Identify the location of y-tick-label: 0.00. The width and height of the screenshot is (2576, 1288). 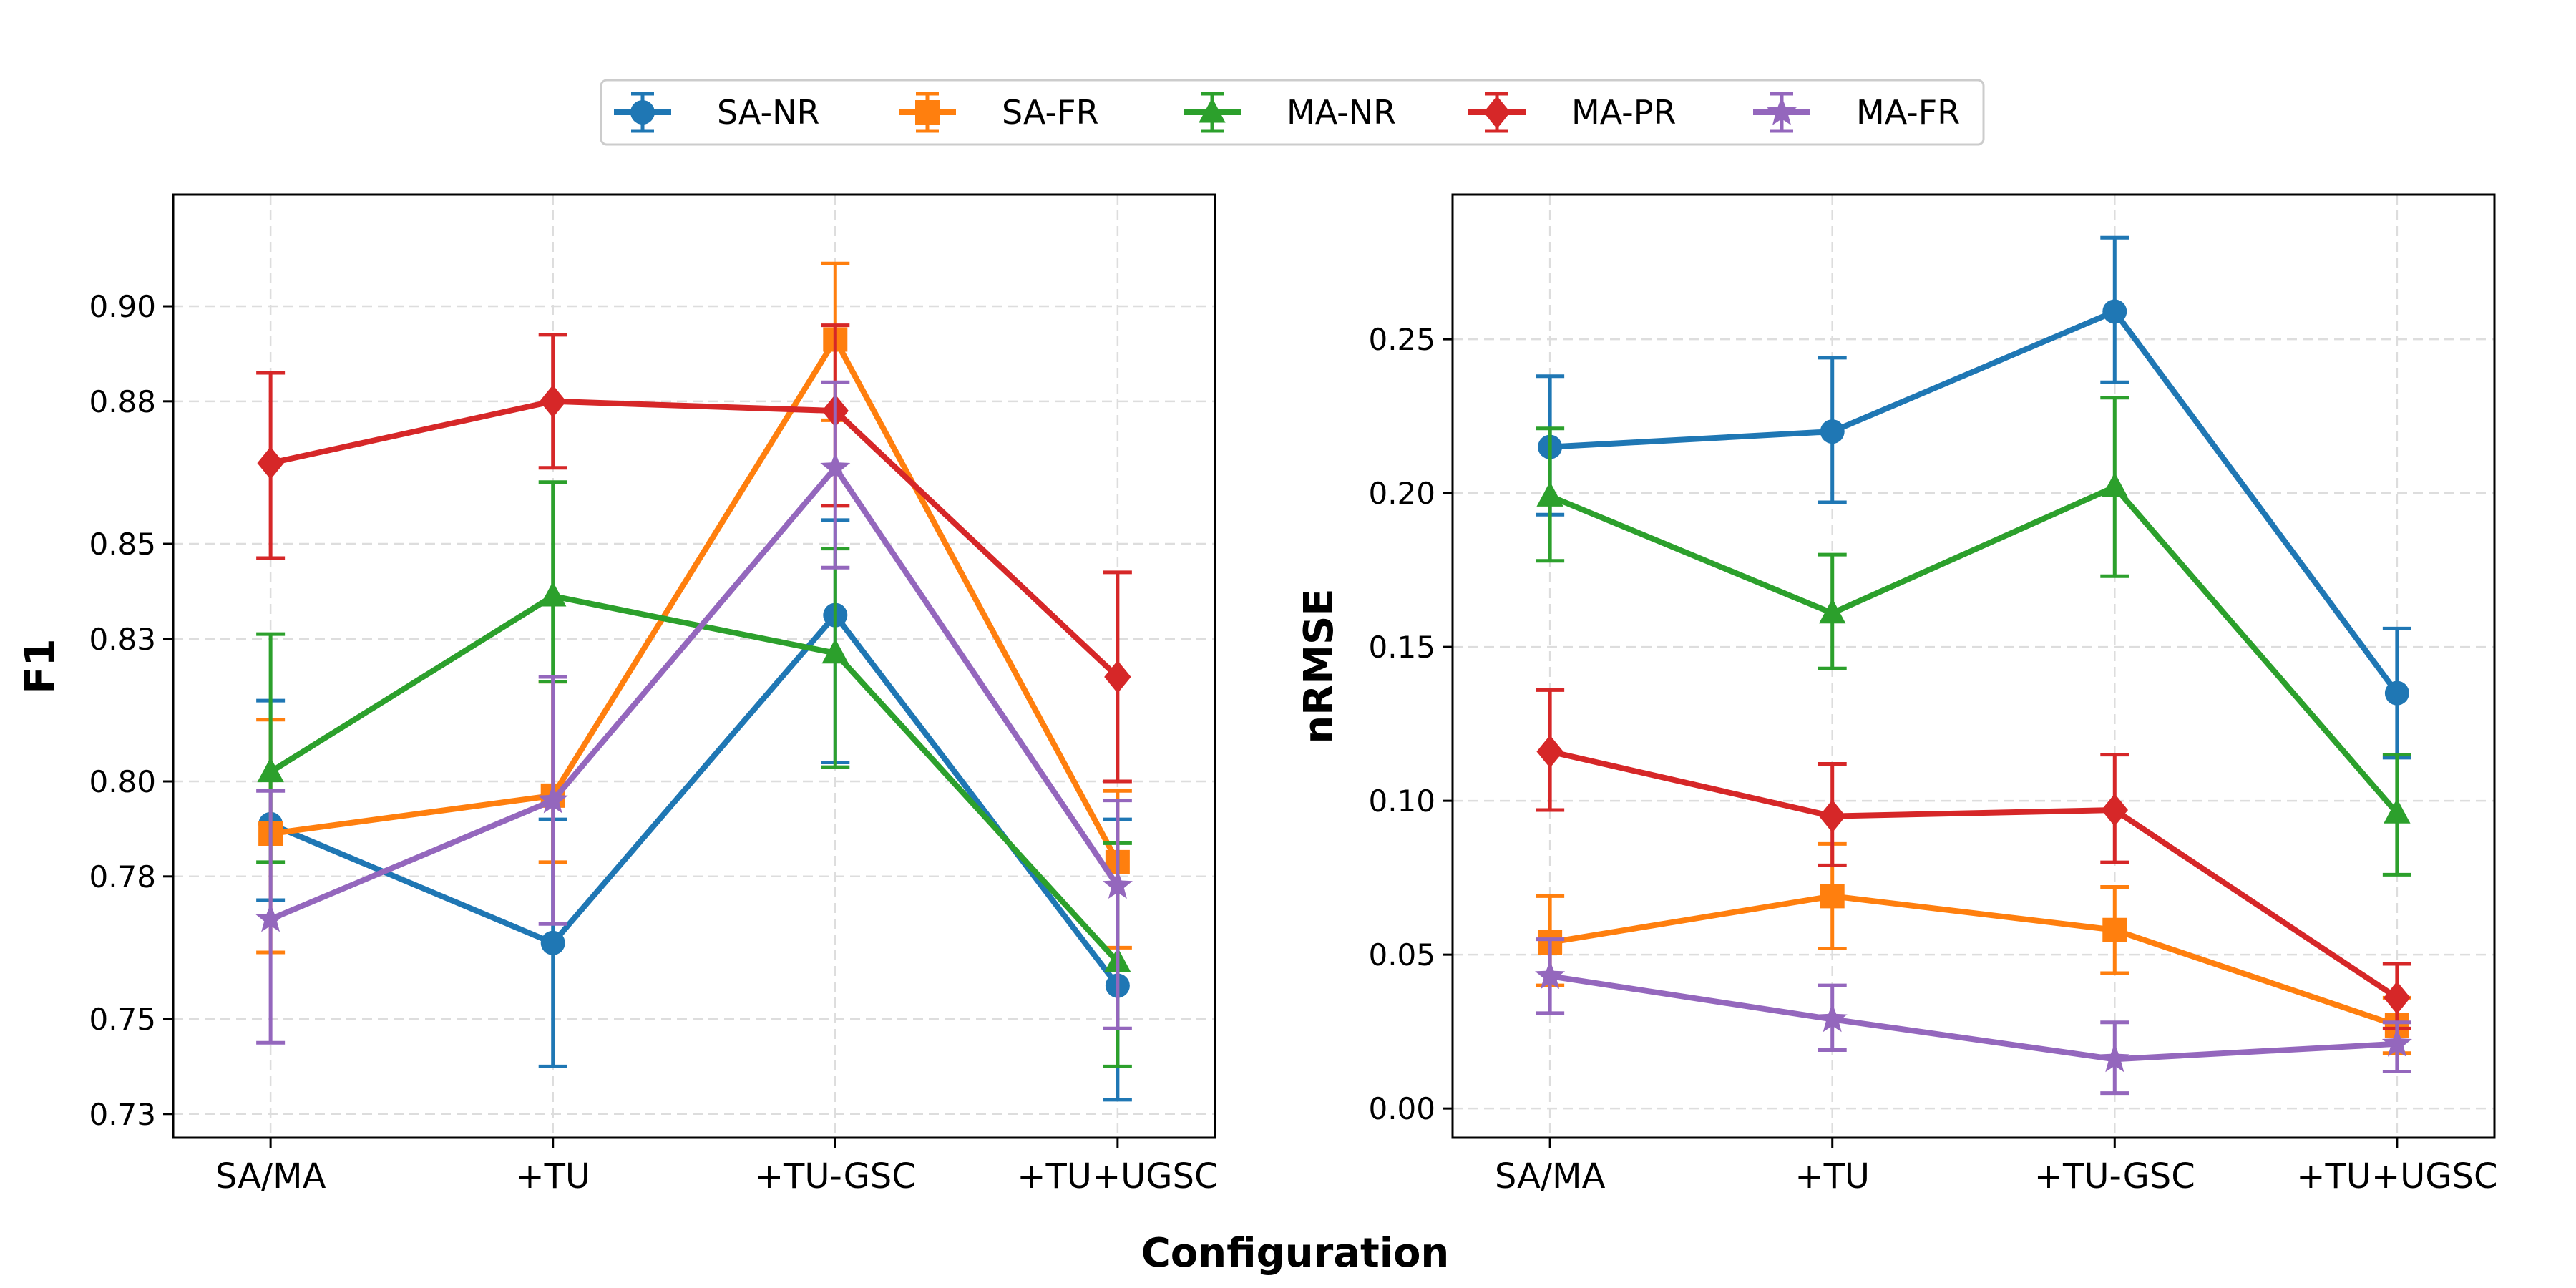
(1401, 1108).